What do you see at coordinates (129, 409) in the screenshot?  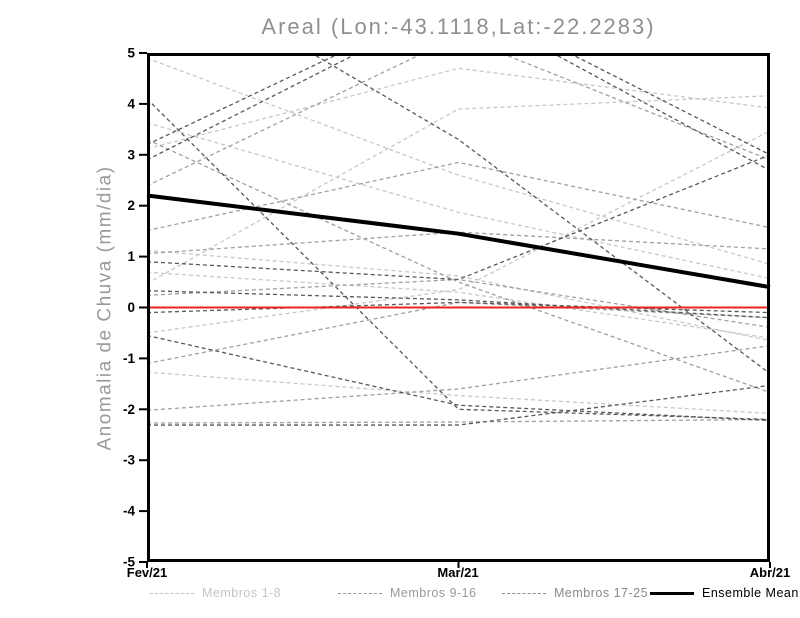 I see `y-tick-label: -2` at bounding box center [129, 409].